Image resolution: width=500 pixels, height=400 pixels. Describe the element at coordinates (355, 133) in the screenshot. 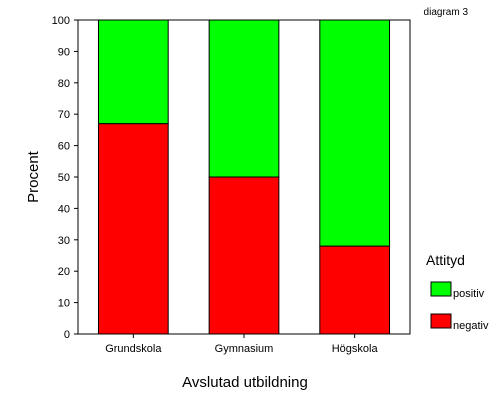

I see `bar-högskola-positiv` at that location.